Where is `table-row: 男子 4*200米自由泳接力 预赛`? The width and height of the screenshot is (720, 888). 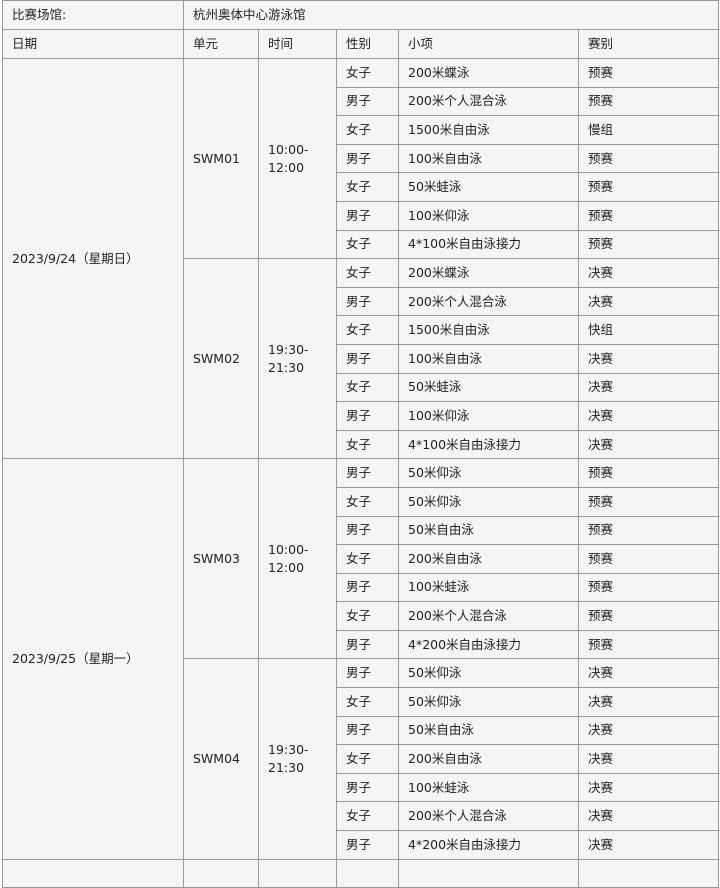
table-row: 男子 4*200米自由泳接力 预赛 is located at coordinates (361, 644).